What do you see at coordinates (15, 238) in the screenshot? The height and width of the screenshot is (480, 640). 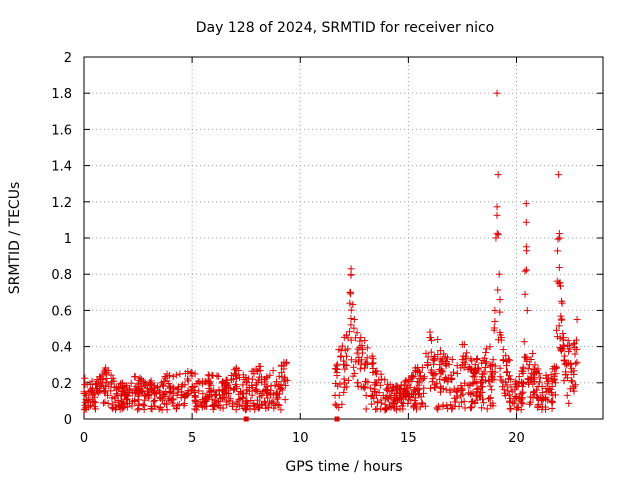 I see `y-axis-label: SRMTID / TECUs` at bounding box center [15, 238].